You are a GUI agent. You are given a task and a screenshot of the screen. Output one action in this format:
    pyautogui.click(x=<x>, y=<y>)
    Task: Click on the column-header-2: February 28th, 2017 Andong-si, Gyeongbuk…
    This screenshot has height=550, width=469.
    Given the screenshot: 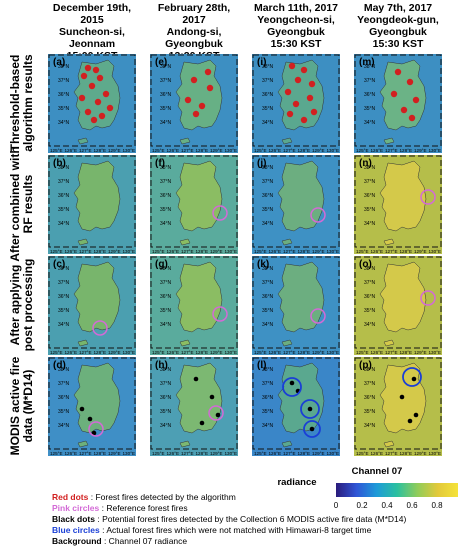 What is the action you would take?
    pyautogui.click(x=194, y=32)
    